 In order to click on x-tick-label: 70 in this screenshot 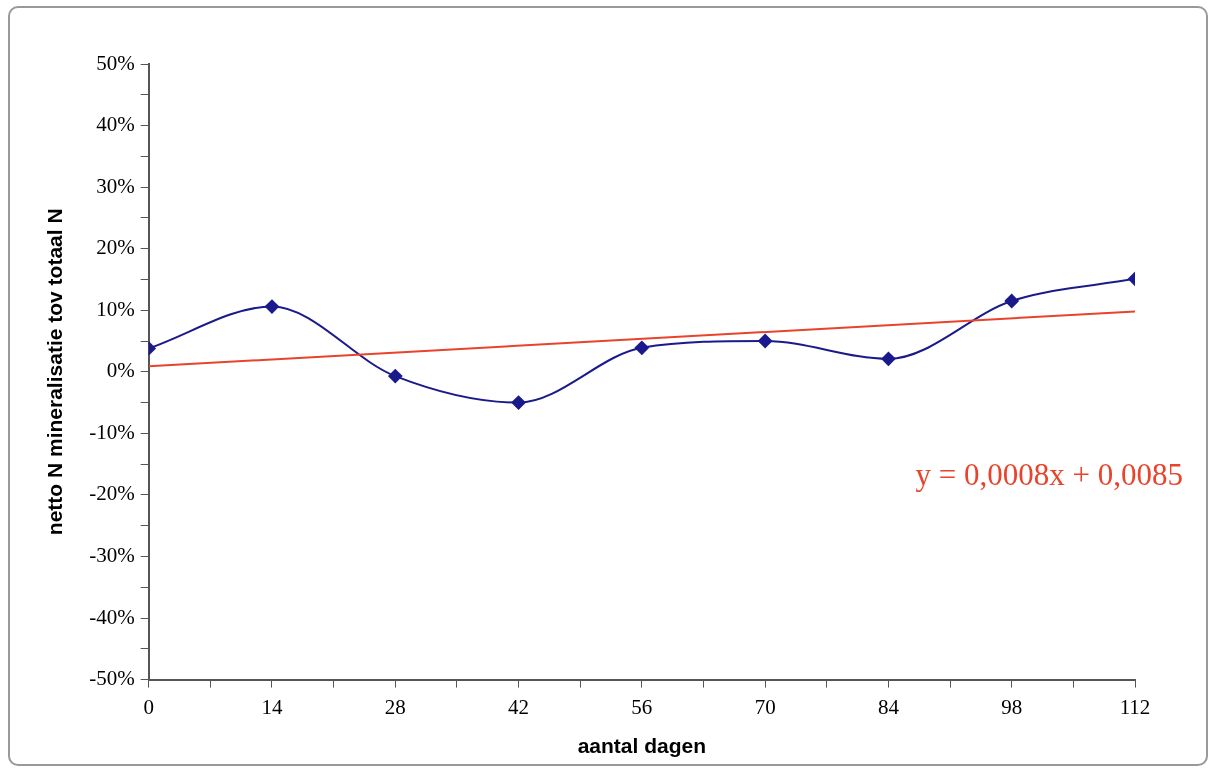, I will do `click(765, 706)`.